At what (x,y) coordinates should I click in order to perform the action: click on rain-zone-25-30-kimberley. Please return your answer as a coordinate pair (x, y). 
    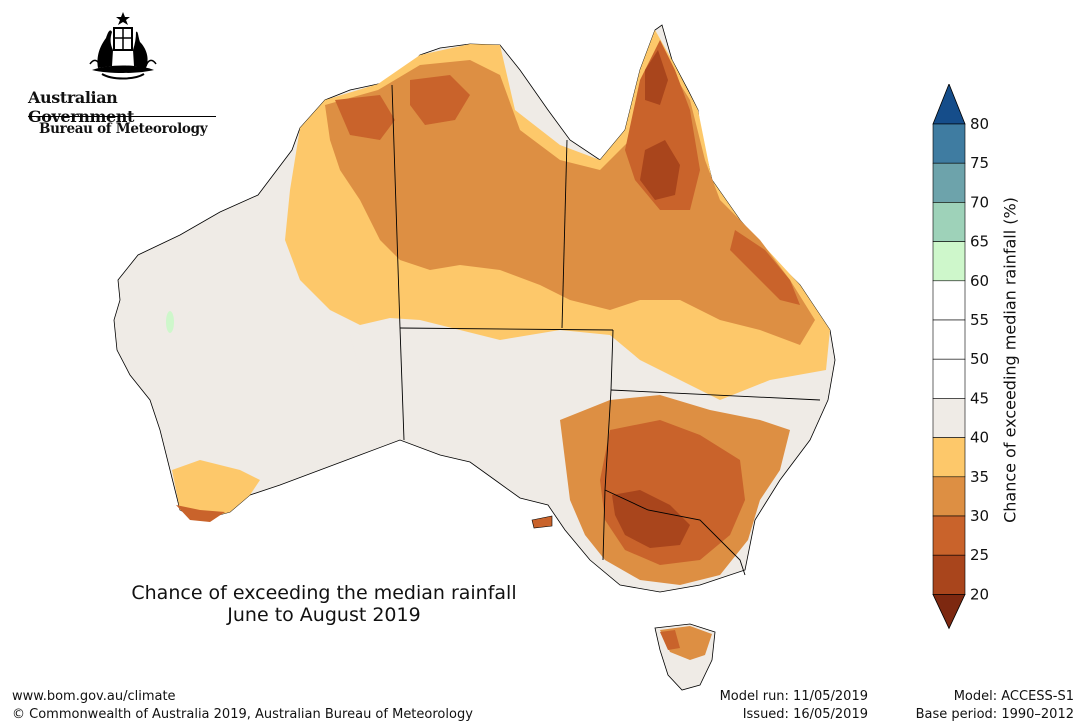
    Looking at the image, I should click on (365, 117).